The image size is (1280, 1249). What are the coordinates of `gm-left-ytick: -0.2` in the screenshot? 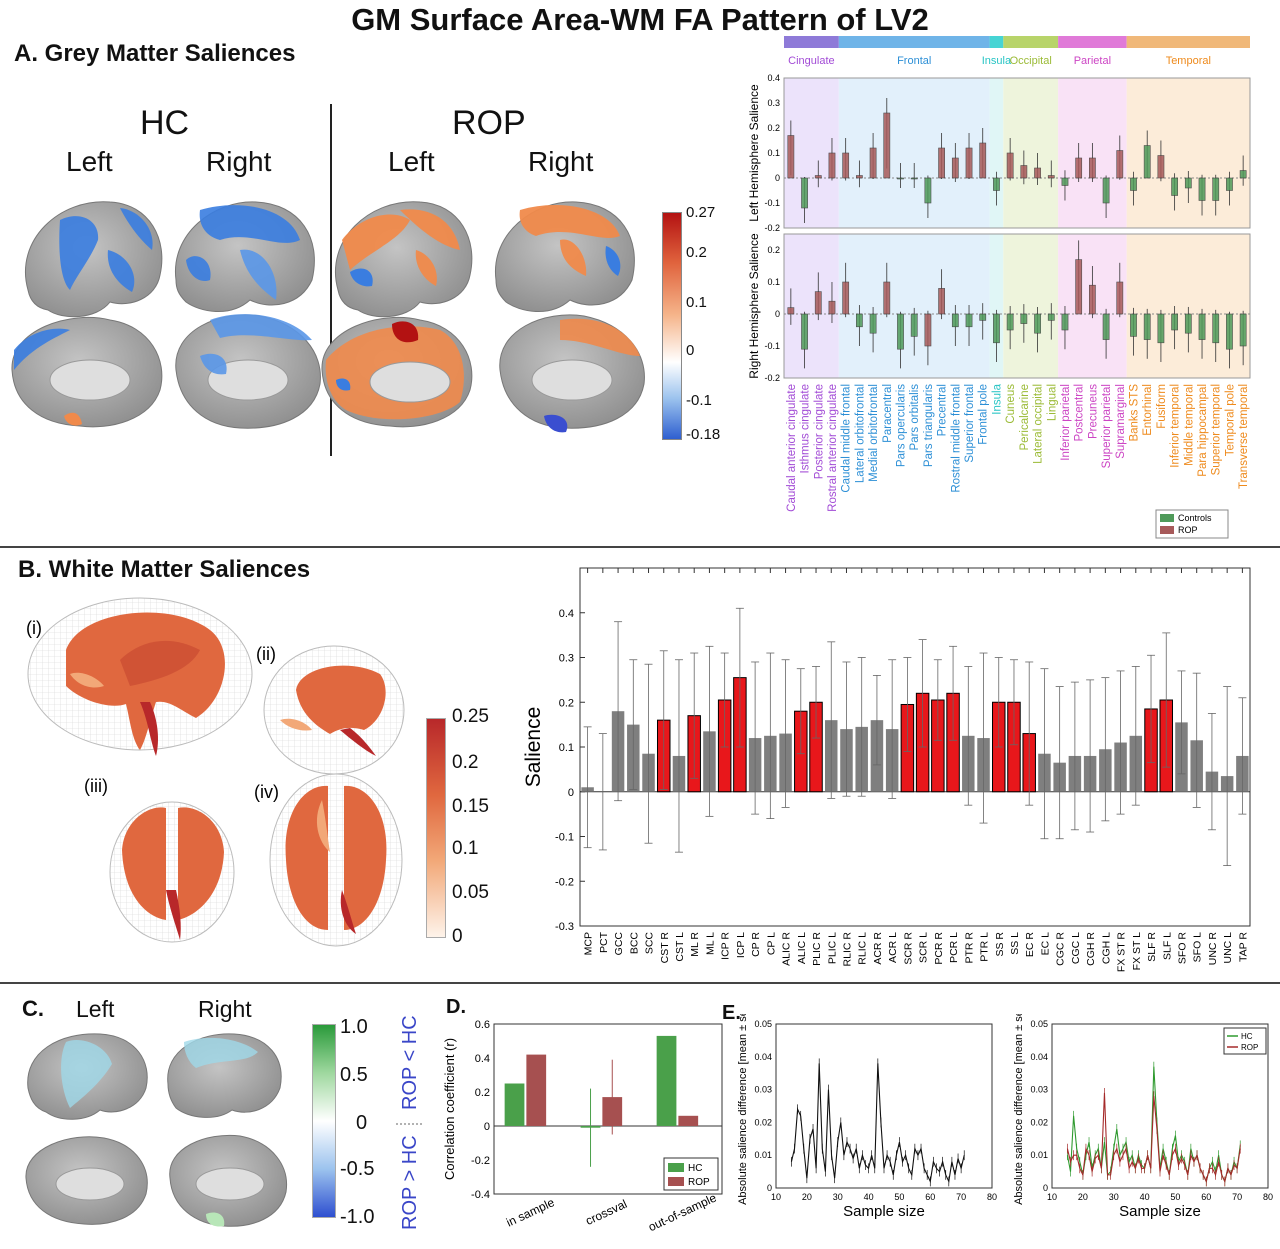 It's located at (772, 228).